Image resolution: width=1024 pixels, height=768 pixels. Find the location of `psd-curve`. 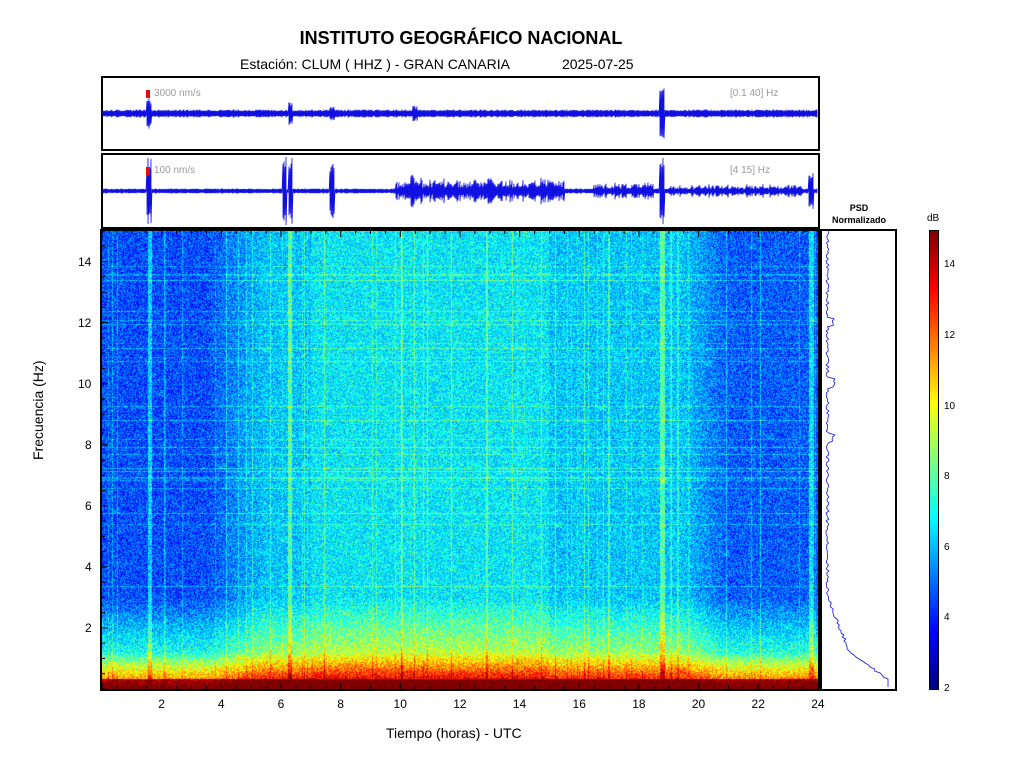

psd-curve is located at coordinates (857, 458).